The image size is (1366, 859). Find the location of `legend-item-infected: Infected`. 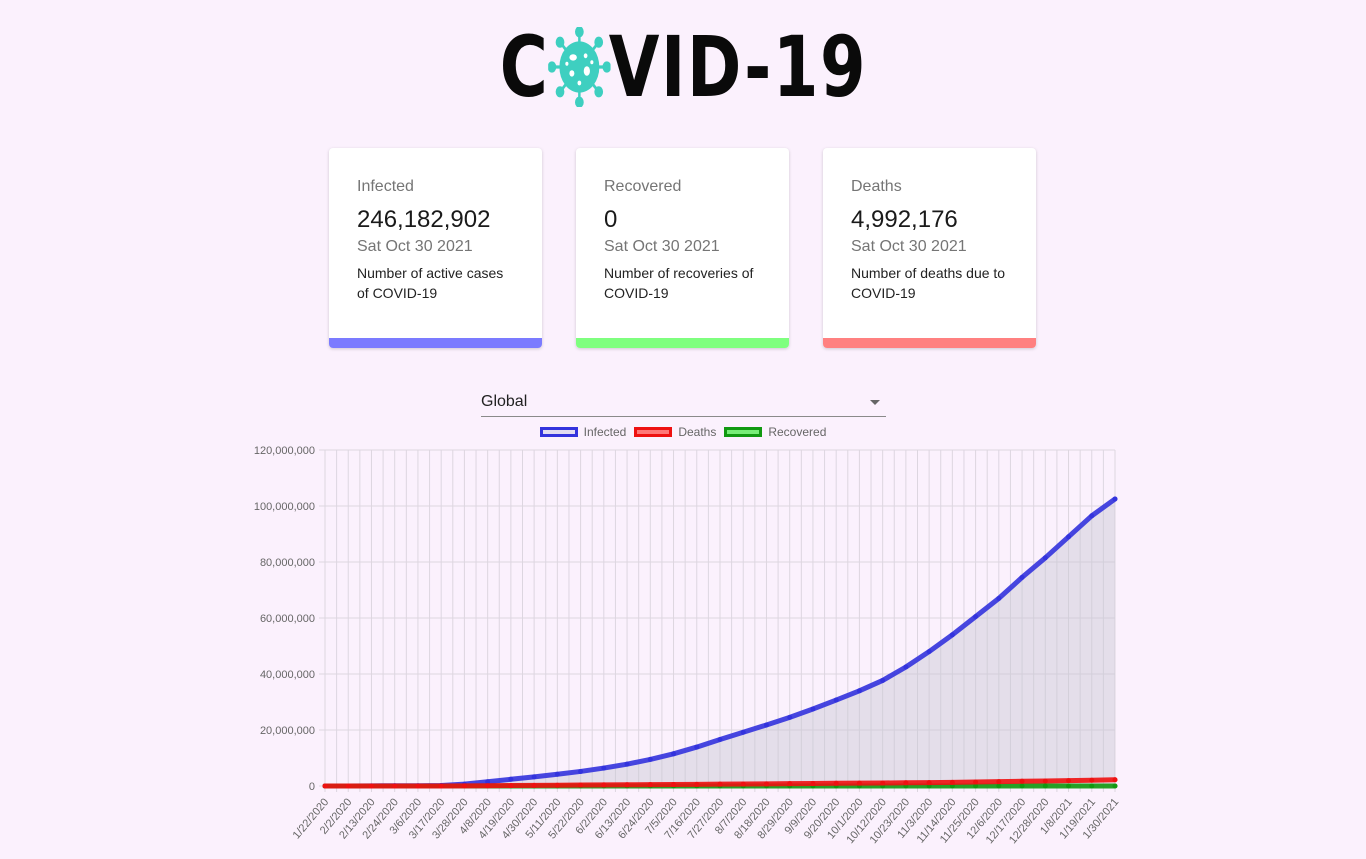

legend-item-infected: Infected is located at coordinates (583, 432).